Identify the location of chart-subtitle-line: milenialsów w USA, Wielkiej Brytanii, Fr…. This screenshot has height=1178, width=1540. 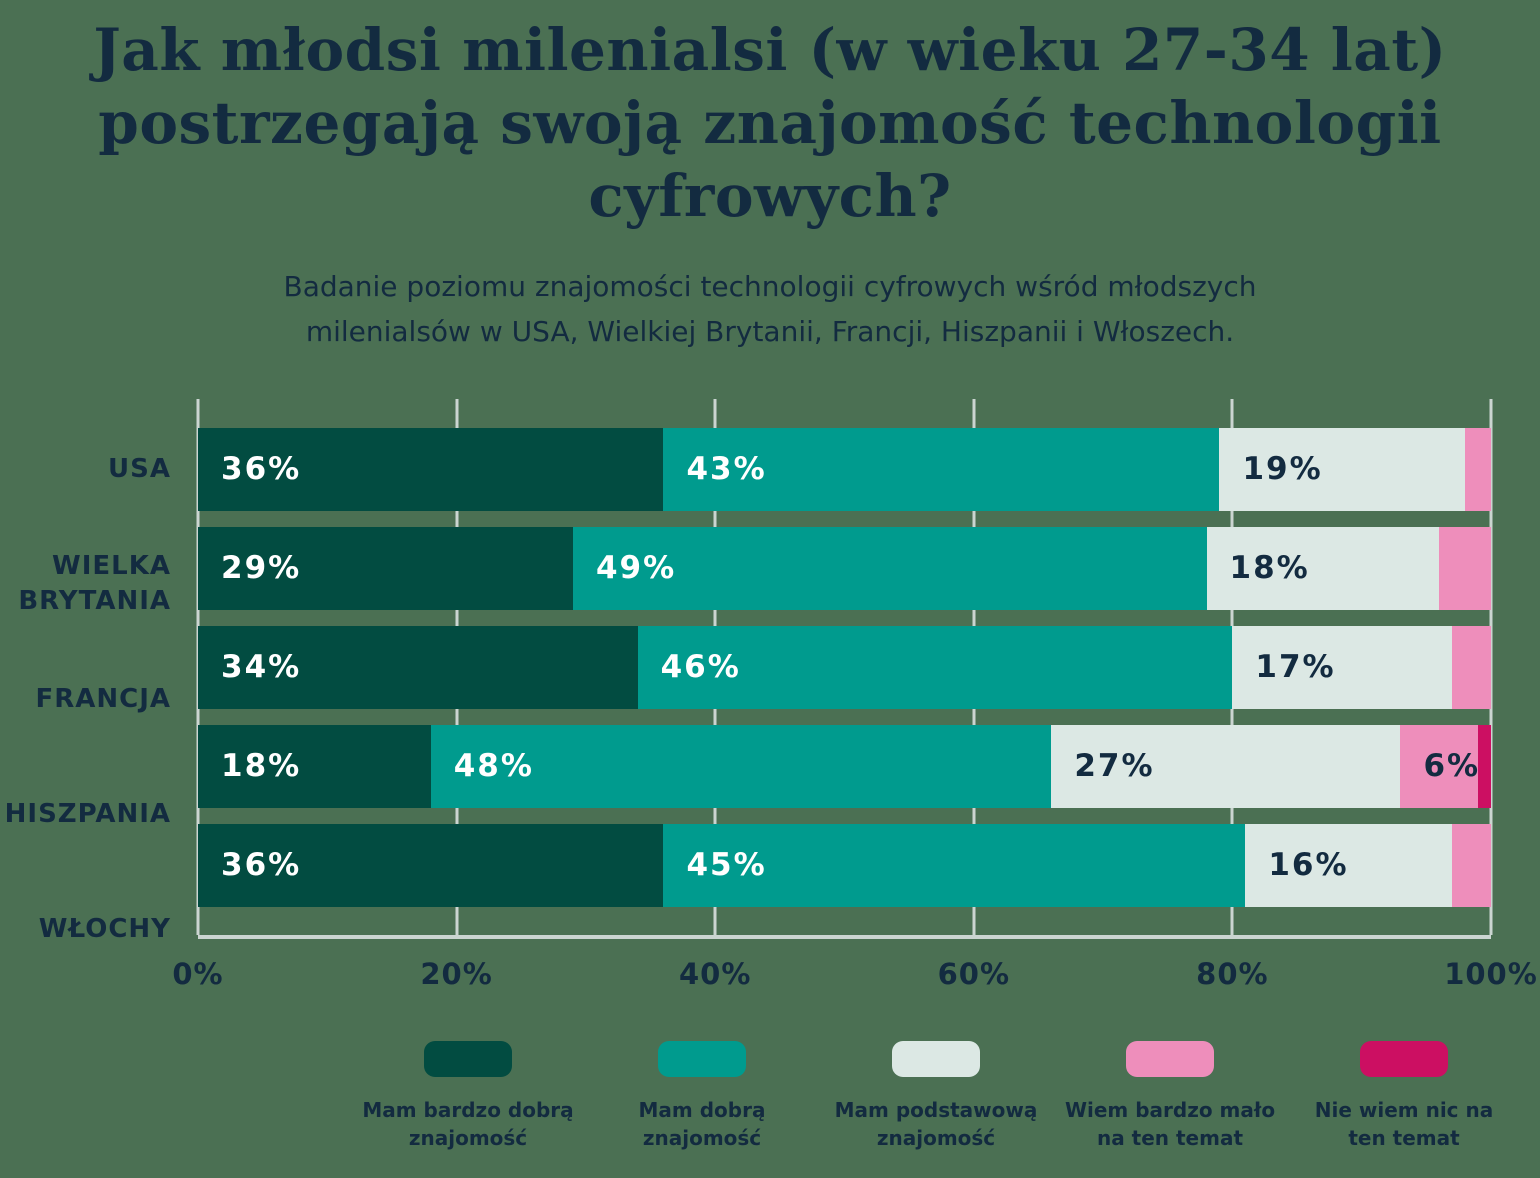
(770, 332).